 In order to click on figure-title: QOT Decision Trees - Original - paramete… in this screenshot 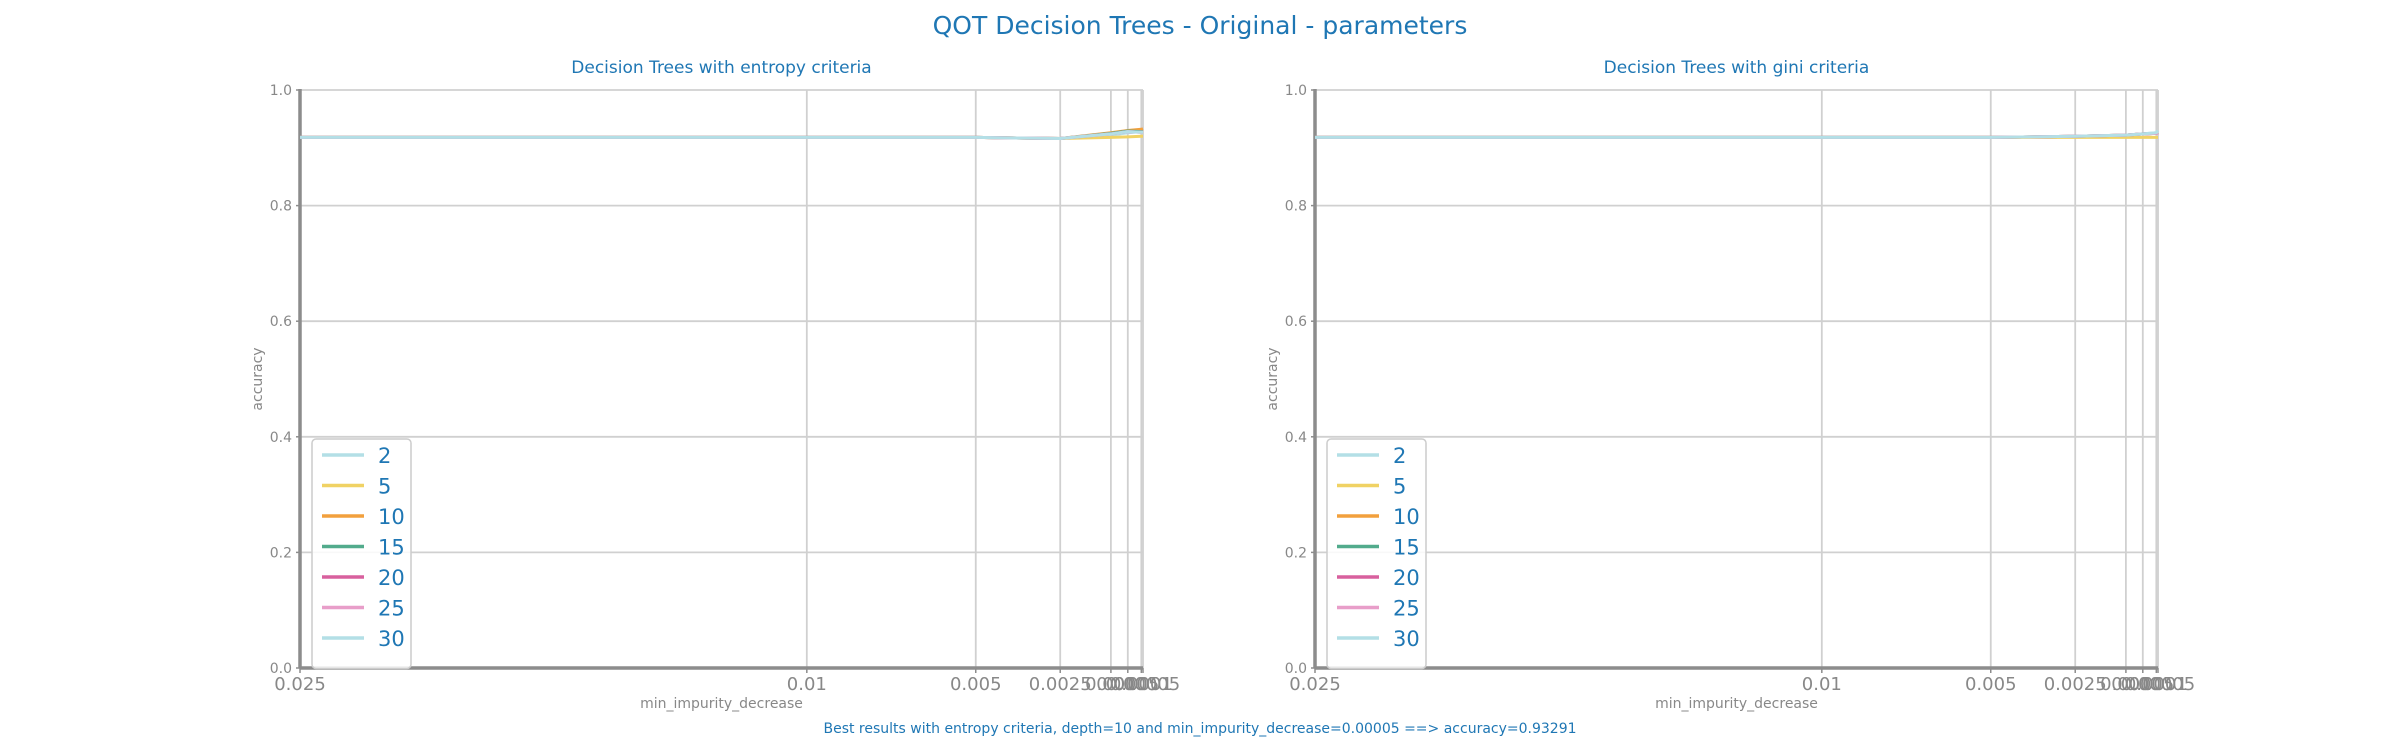, I will do `click(1200, 25)`.